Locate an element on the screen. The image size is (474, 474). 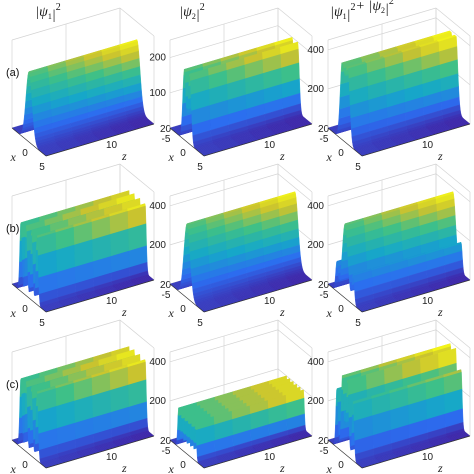
column-title-2: |ψ2|2 is located at coordinates (191, 12).